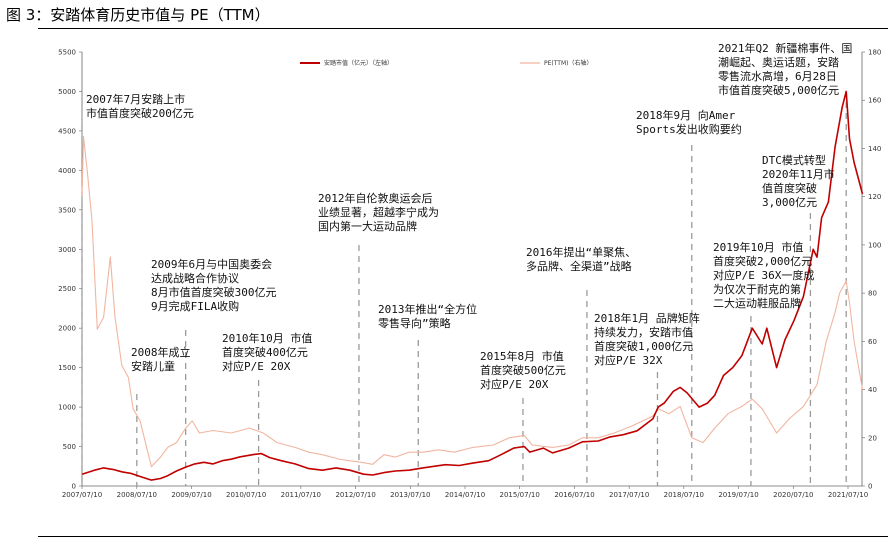  I want to click on annotation-line: 持续发力，安踏市值, so click(643, 332).